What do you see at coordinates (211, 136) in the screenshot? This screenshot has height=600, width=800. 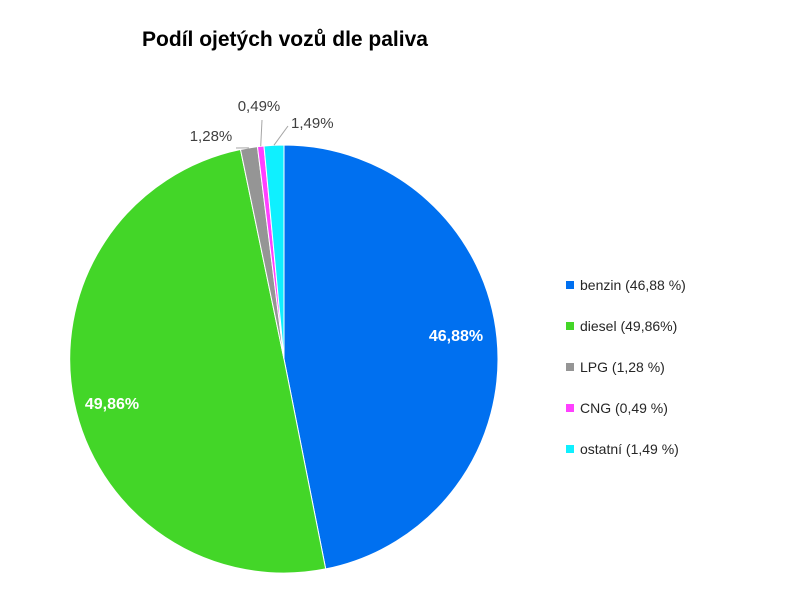 I see `data-label-lpg: 1,28%` at bounding box center [211, 136].